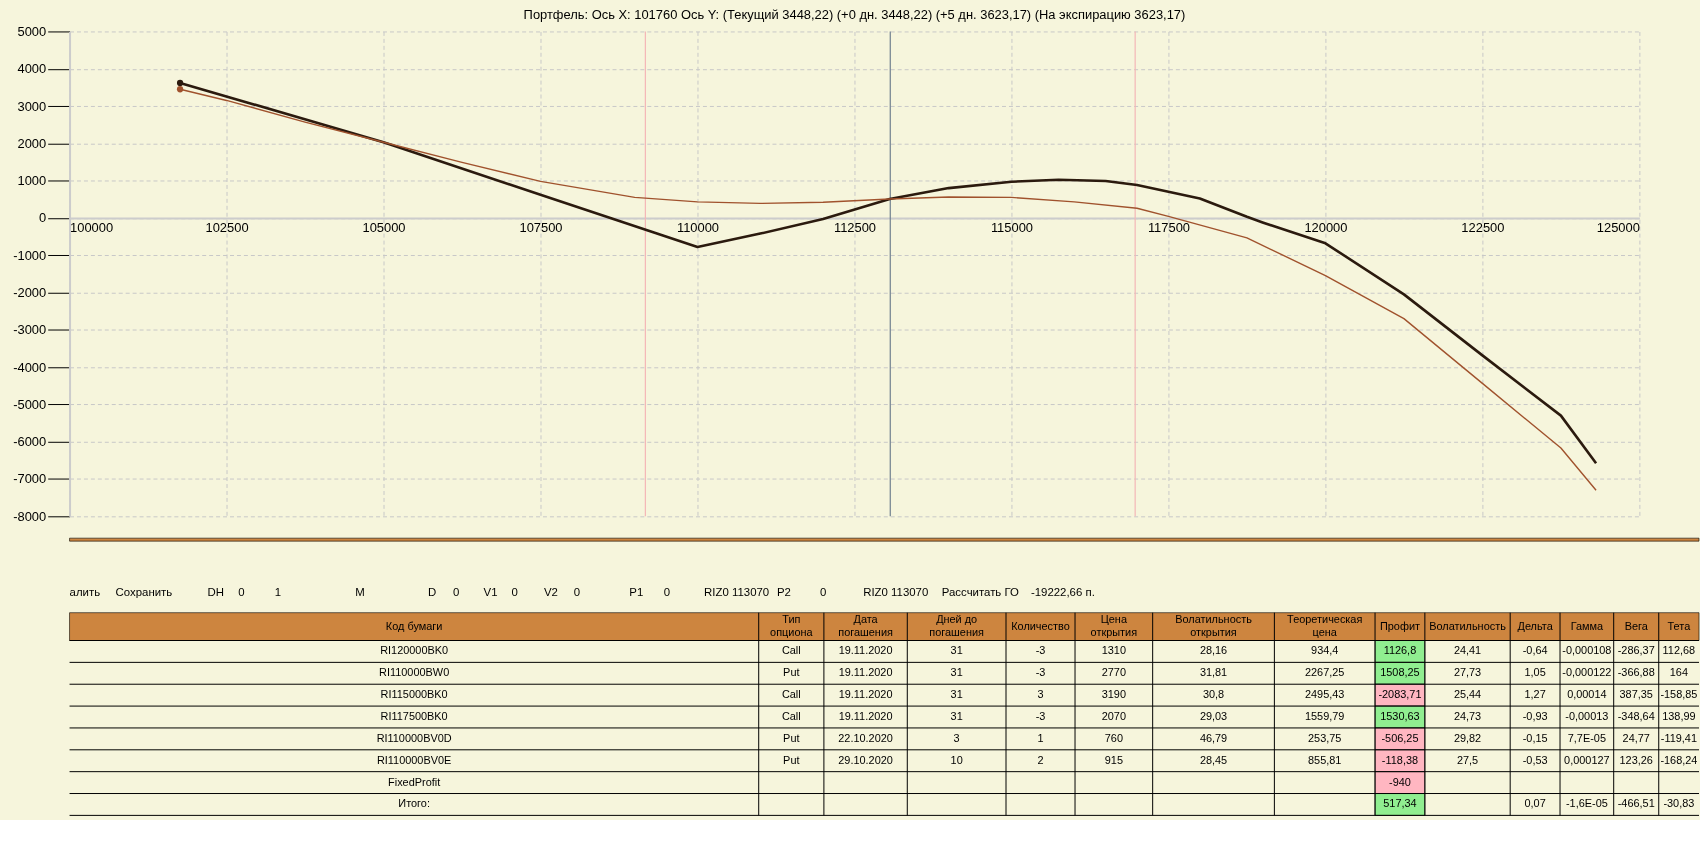  Describe the element at coordinates (1636, 803) in the screenshot. I see `text: -466,51` at that location.